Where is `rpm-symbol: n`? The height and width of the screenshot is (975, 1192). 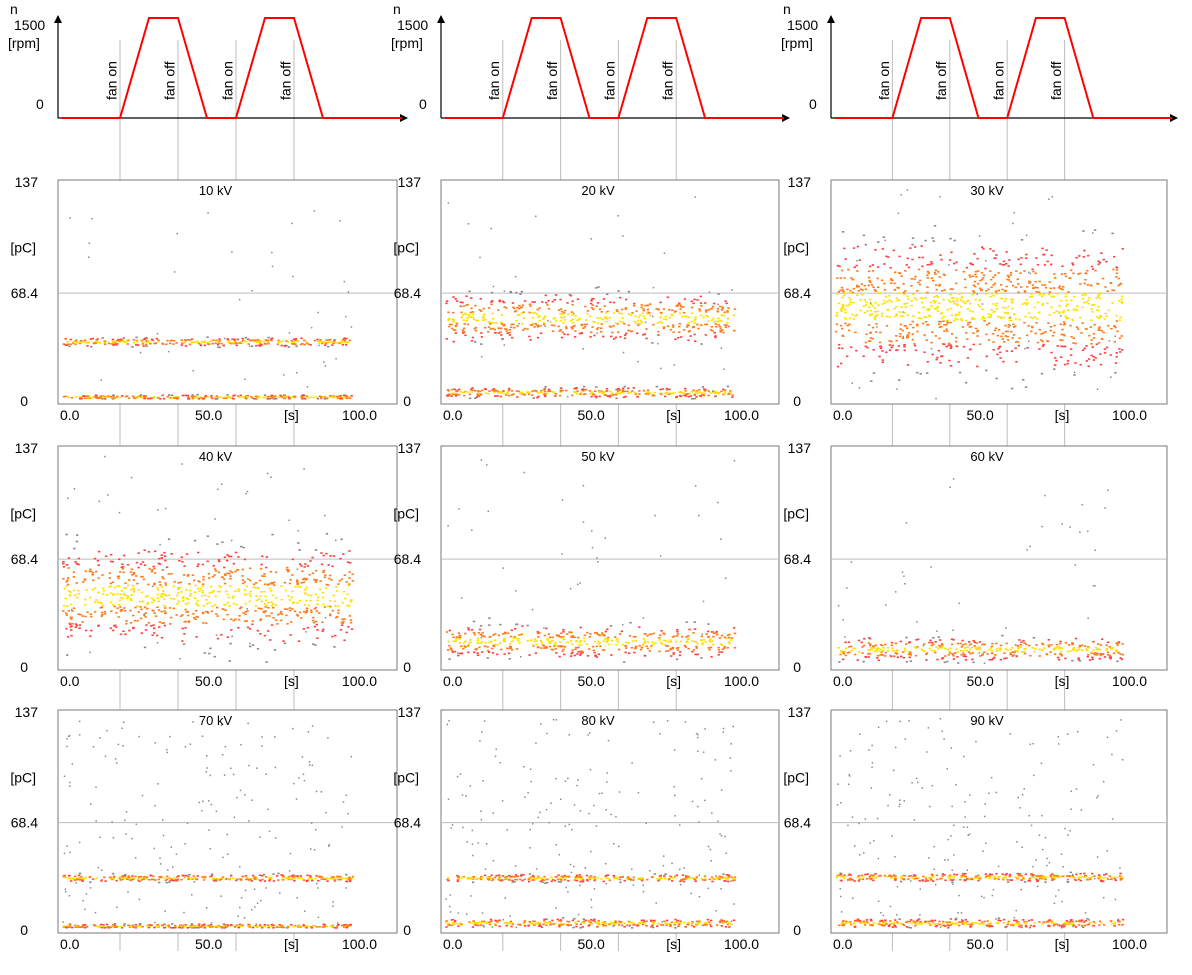 rpm-symbol: n is located at coordinates (14, 9).